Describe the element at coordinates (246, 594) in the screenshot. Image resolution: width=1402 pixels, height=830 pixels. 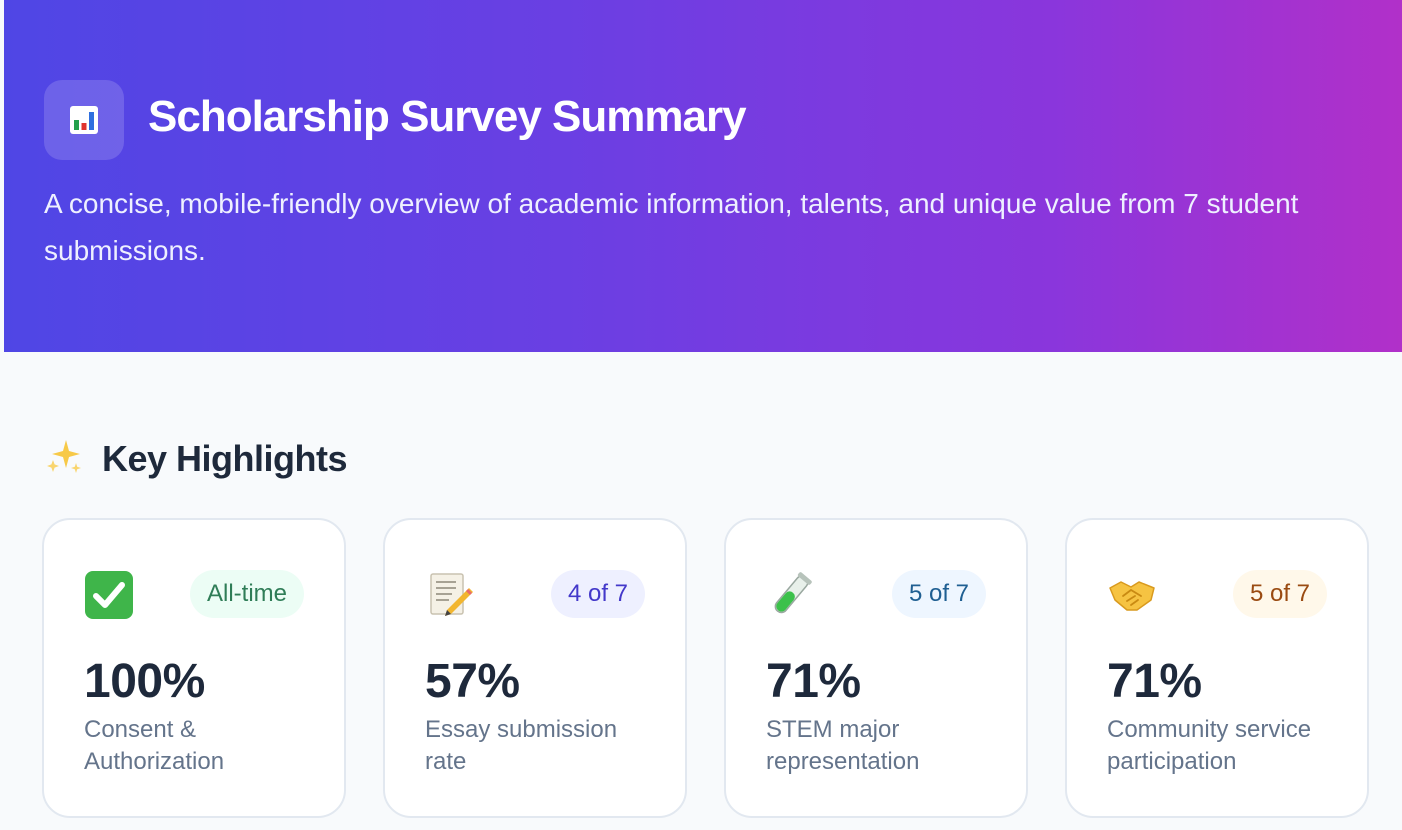
I see `badge-all-time: All-time` at that location.